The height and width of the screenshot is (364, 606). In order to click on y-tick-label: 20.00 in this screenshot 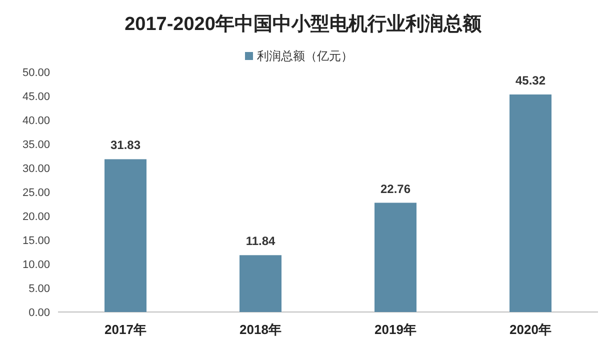, I will do `click(36, 217)`.